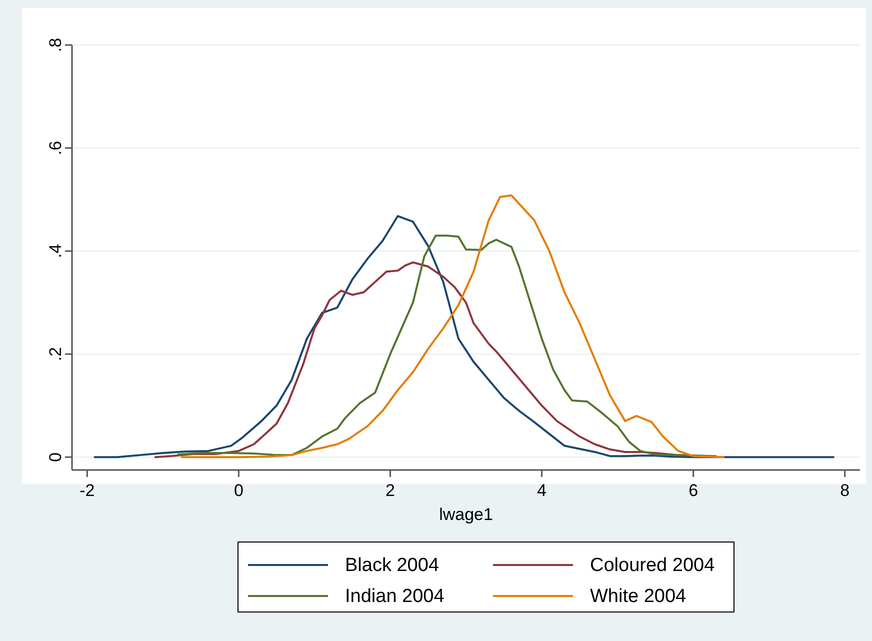 The height and width of the screenshot is (641, 872). What do you see at coordinates (239, 490) in the screenshot?
I see `x-tick-label: 0` at bounding box center [239, 490].